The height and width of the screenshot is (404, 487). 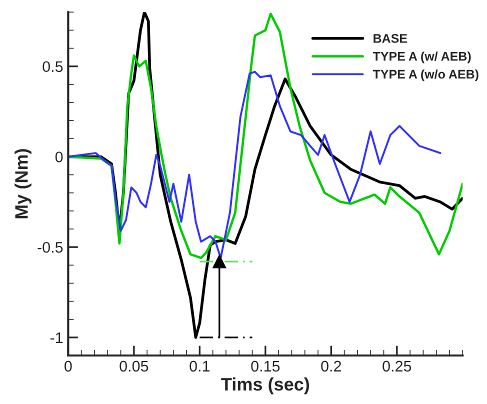 What do you see at coordinates (397, 366) in the screenshot?
I see `x-tick-label: 0.25` at bounding box center [397, 366].